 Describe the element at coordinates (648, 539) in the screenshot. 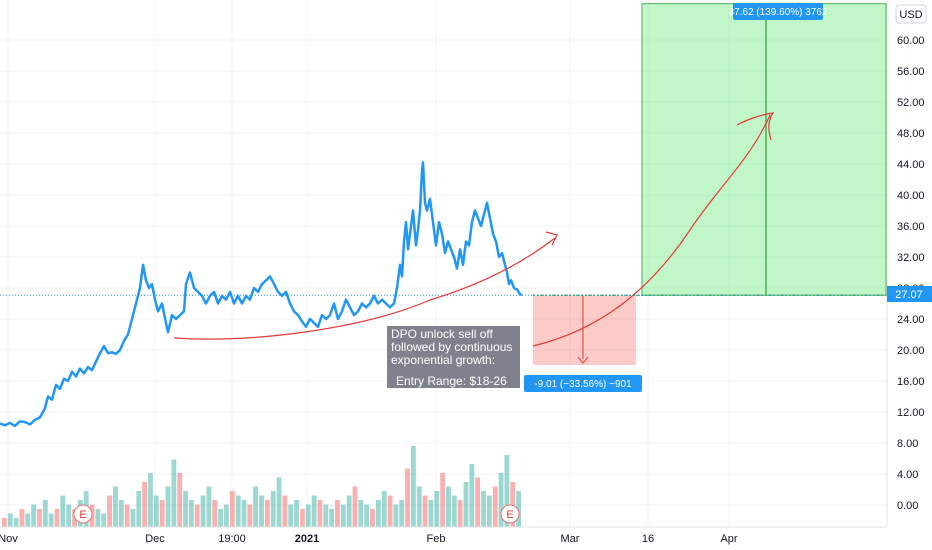

I see `x-tick-label: 16` at that location.